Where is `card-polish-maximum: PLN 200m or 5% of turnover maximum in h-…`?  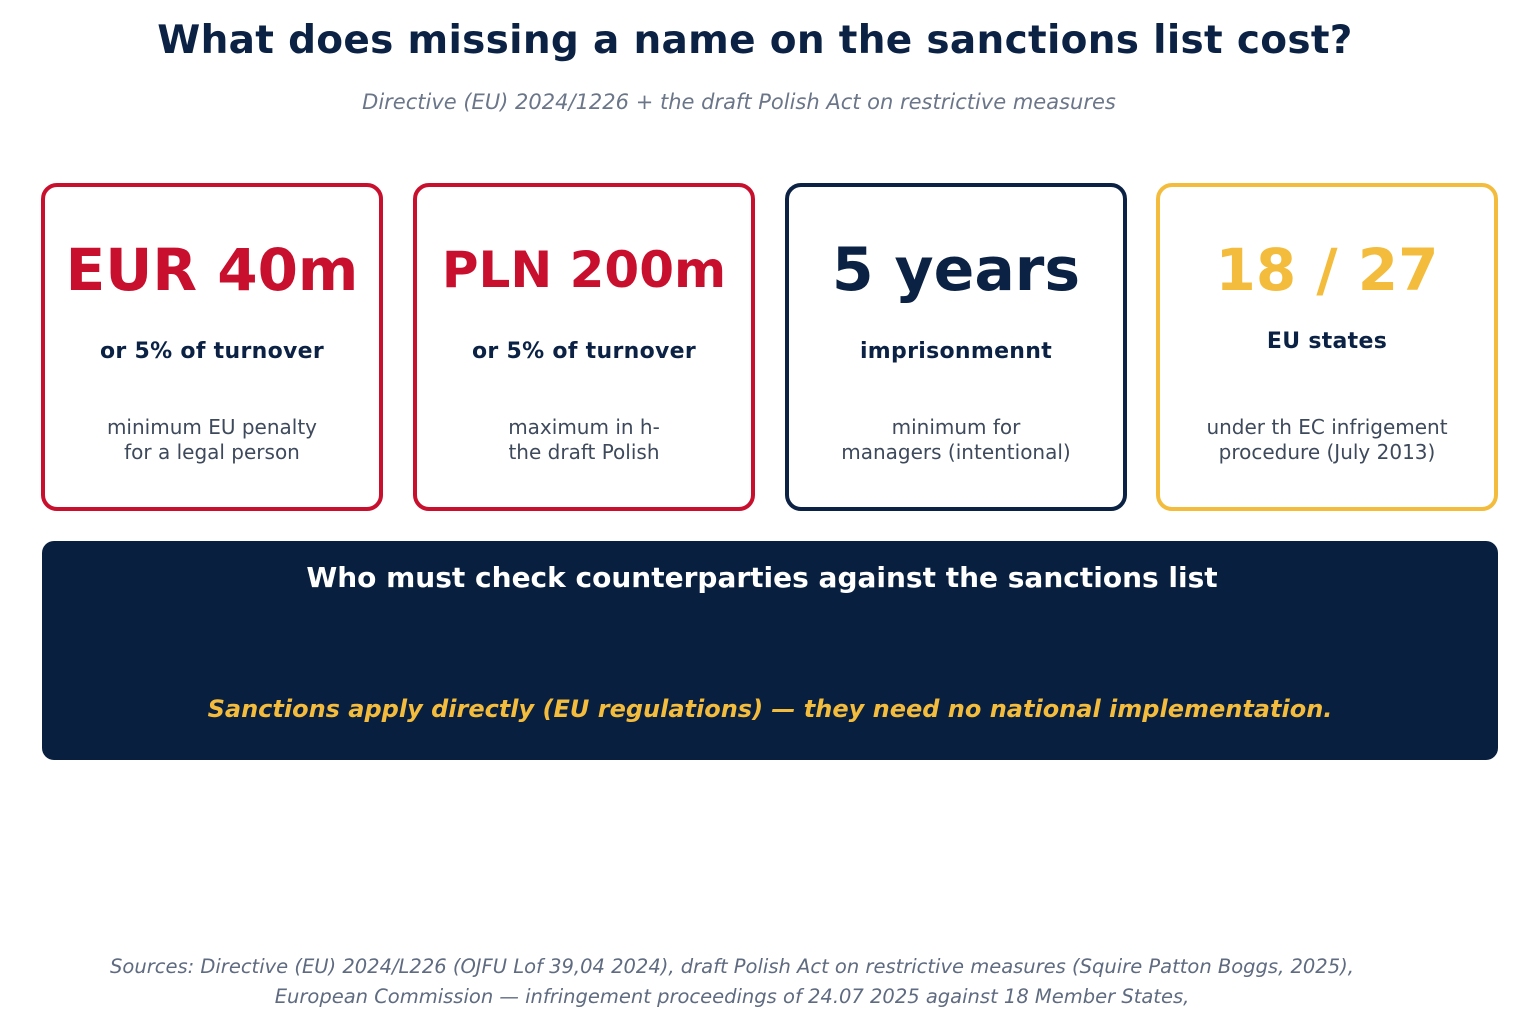
card-polish-maximum: PLN 200m or 5% of turnover maximum in h-… is located at coordinates (584, 347).